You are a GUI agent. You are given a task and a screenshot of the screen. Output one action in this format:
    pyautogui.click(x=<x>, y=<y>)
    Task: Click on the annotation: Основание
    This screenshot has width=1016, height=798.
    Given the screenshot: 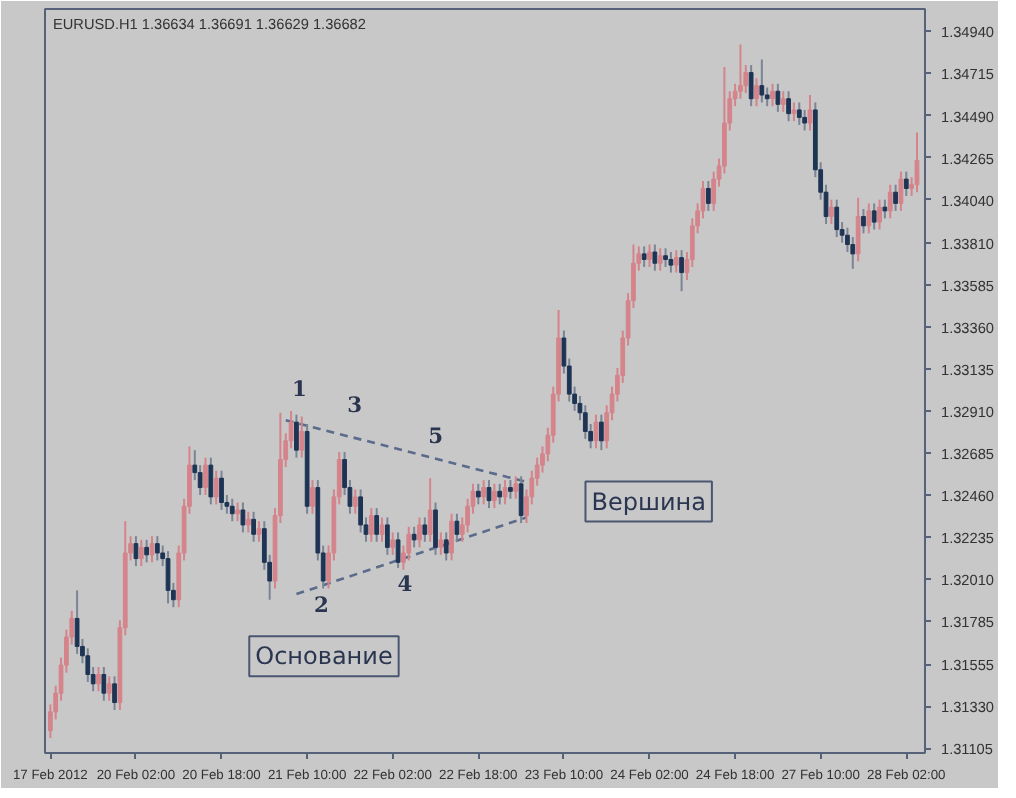 What is the action you would take?
    pyautogui.click(x=324, y=656)
    